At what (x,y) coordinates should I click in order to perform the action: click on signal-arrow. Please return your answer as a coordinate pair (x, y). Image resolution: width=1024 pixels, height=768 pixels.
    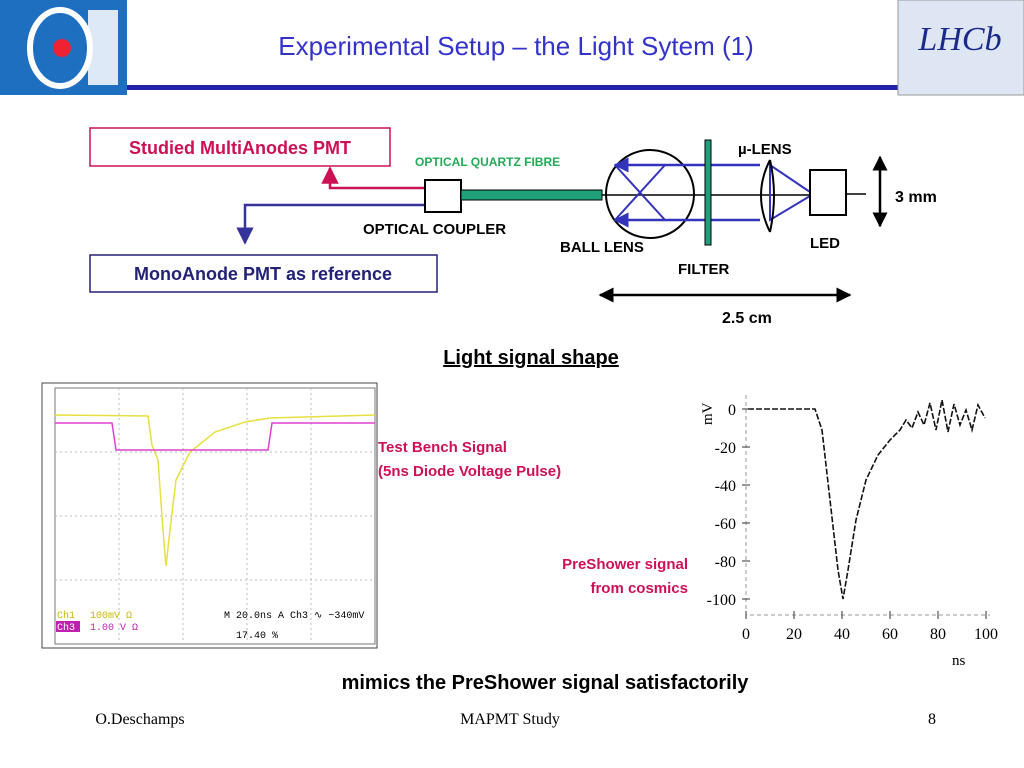
    Looking at the image, I should click on (373, 178).